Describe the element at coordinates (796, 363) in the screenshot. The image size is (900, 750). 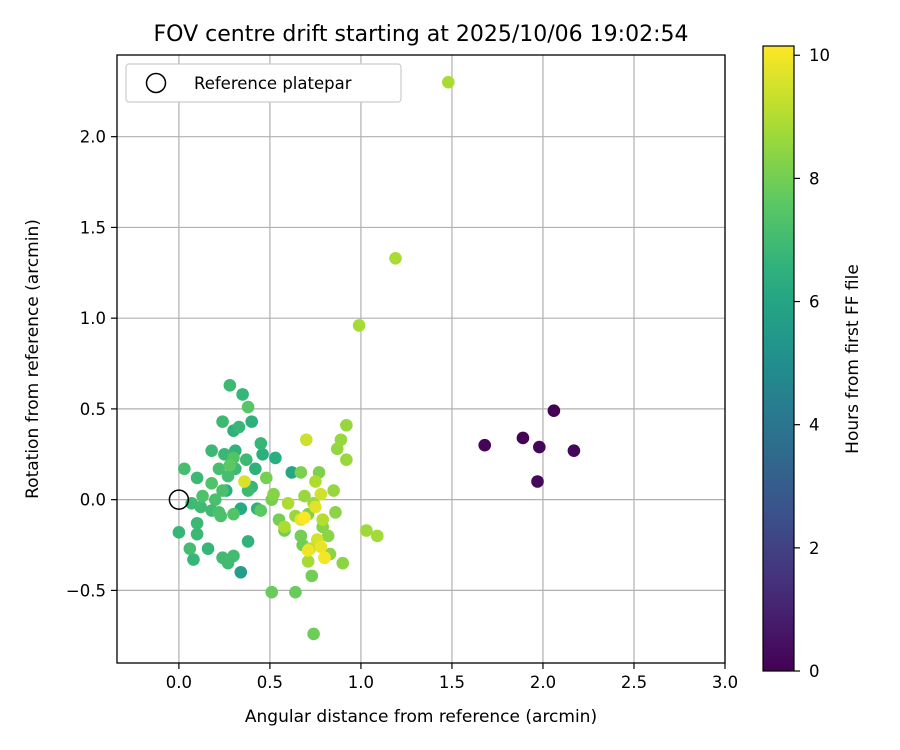
I see `colorbar: 0 2 4 6 8 10` at that location.